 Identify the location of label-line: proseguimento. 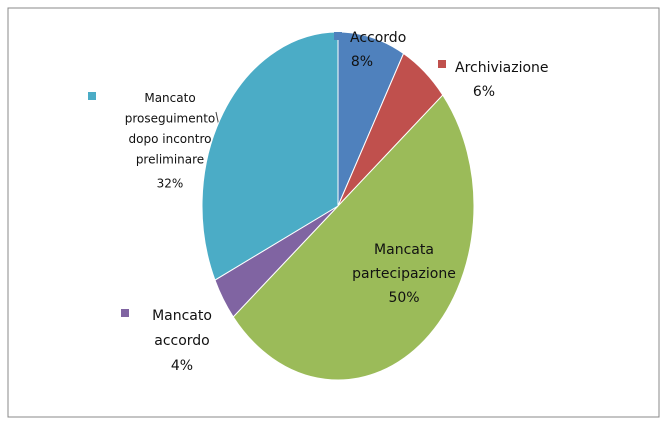
(170, 118).